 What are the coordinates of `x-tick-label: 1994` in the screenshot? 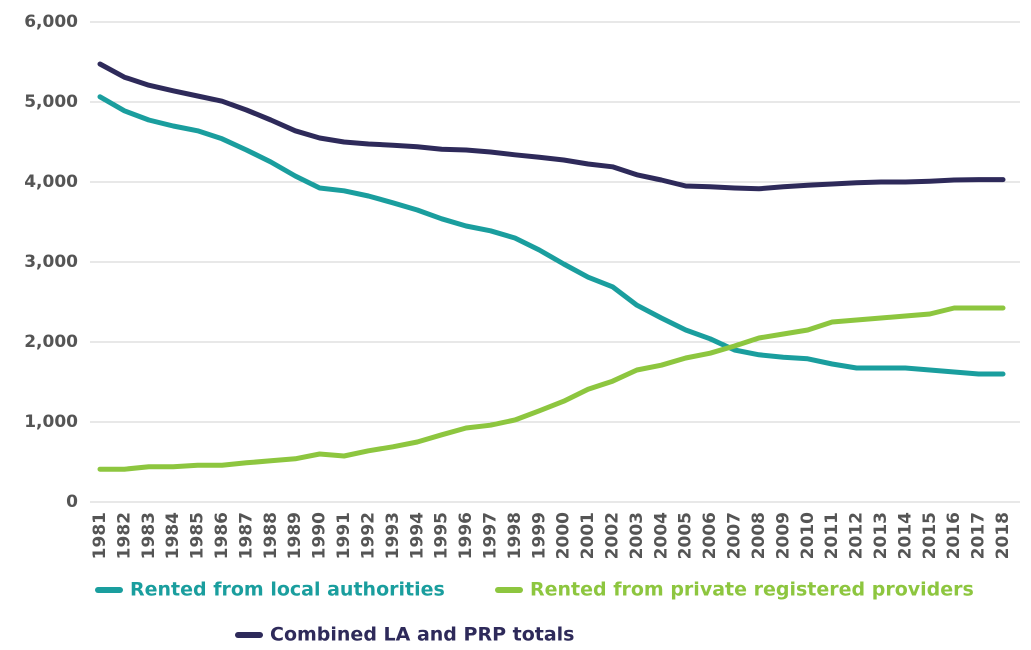 It's located at (417, 535).